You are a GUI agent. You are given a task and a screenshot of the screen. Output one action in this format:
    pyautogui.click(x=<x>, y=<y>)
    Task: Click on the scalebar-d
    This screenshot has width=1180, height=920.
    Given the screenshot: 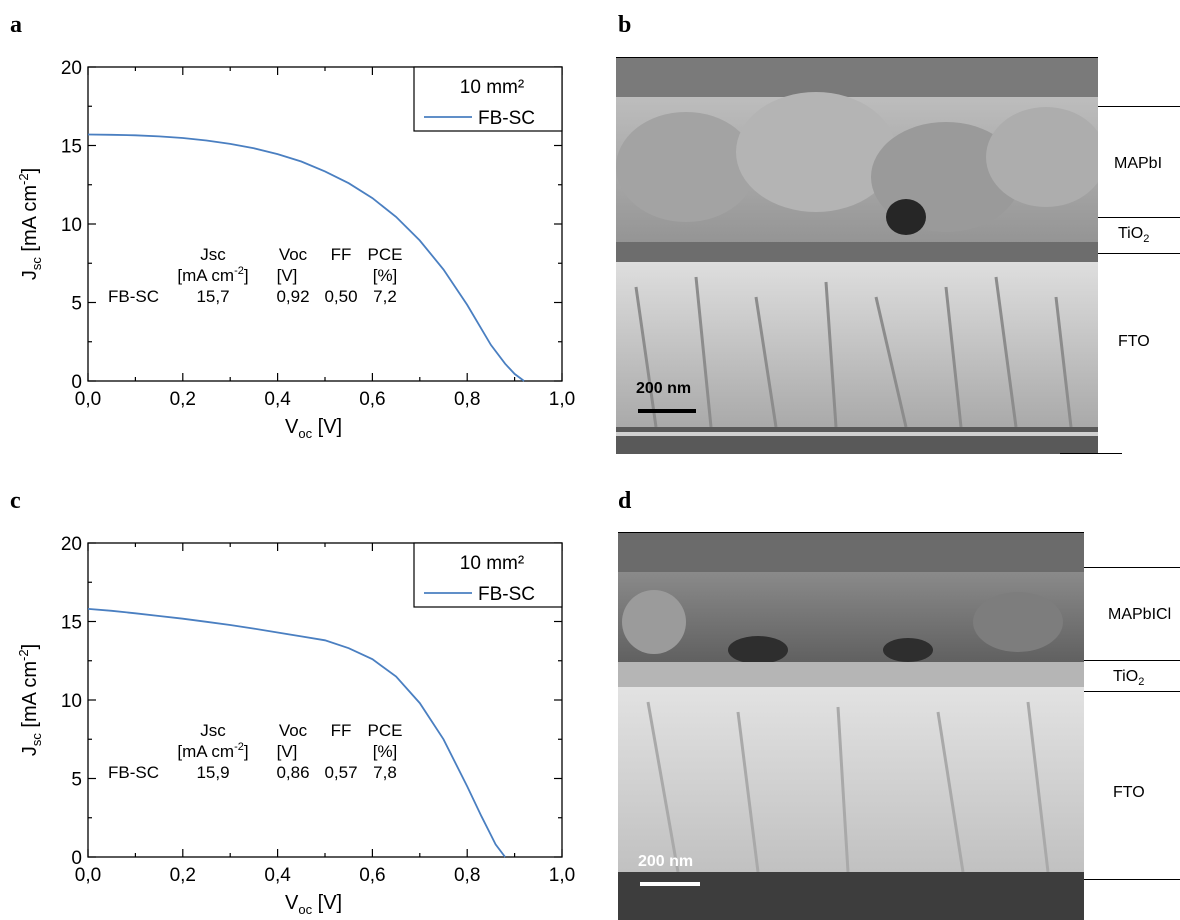 What is the action you would take?
    pyautogui.click(x=670, y=884)
    